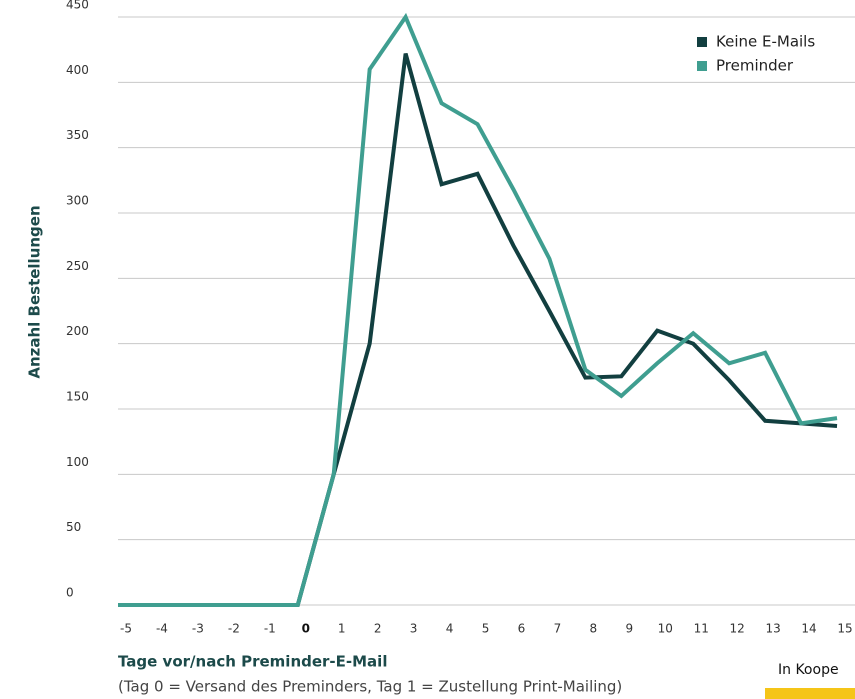 Image resolution: width=855 pixels, height=699 pixels. Describe the element at coordinates (77, 70) in the screenshot. I see `y-tick-label: 400` at that location.